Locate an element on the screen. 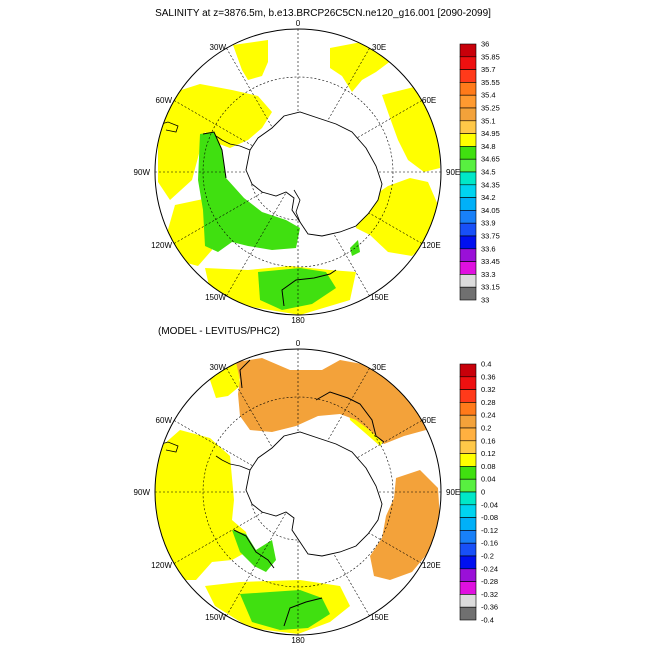  top-peninsula-coast is located at coordinates (233, 143).